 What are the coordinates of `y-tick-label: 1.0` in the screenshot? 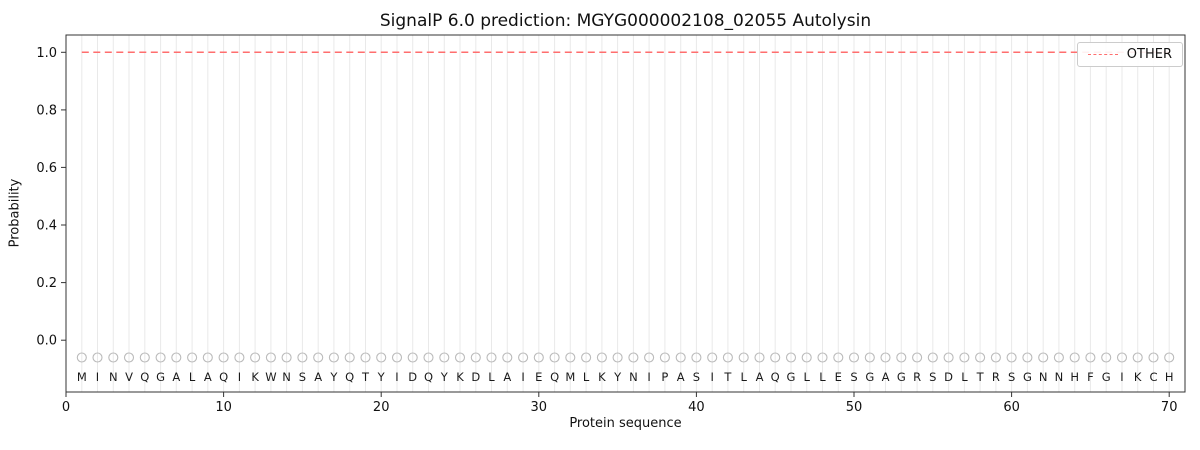 It's located at (46, 53).